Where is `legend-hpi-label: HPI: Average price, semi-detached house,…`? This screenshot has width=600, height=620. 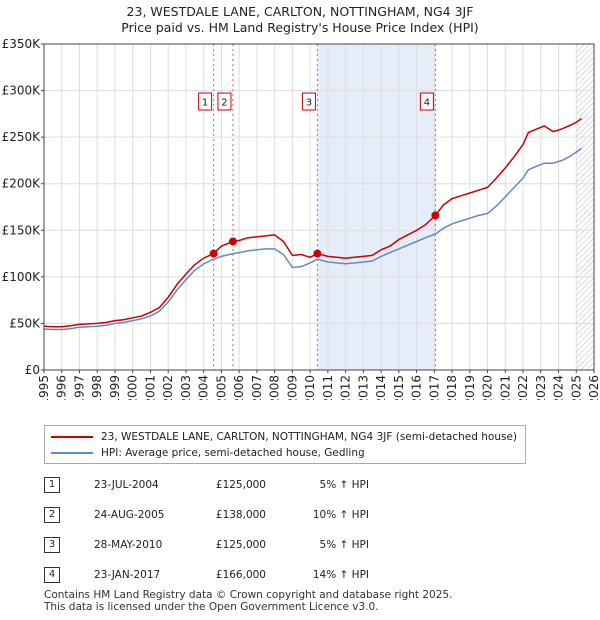 legend-hpi-label: HPI: Average price, semi-detached house,… is located at coordinates (233, 453).